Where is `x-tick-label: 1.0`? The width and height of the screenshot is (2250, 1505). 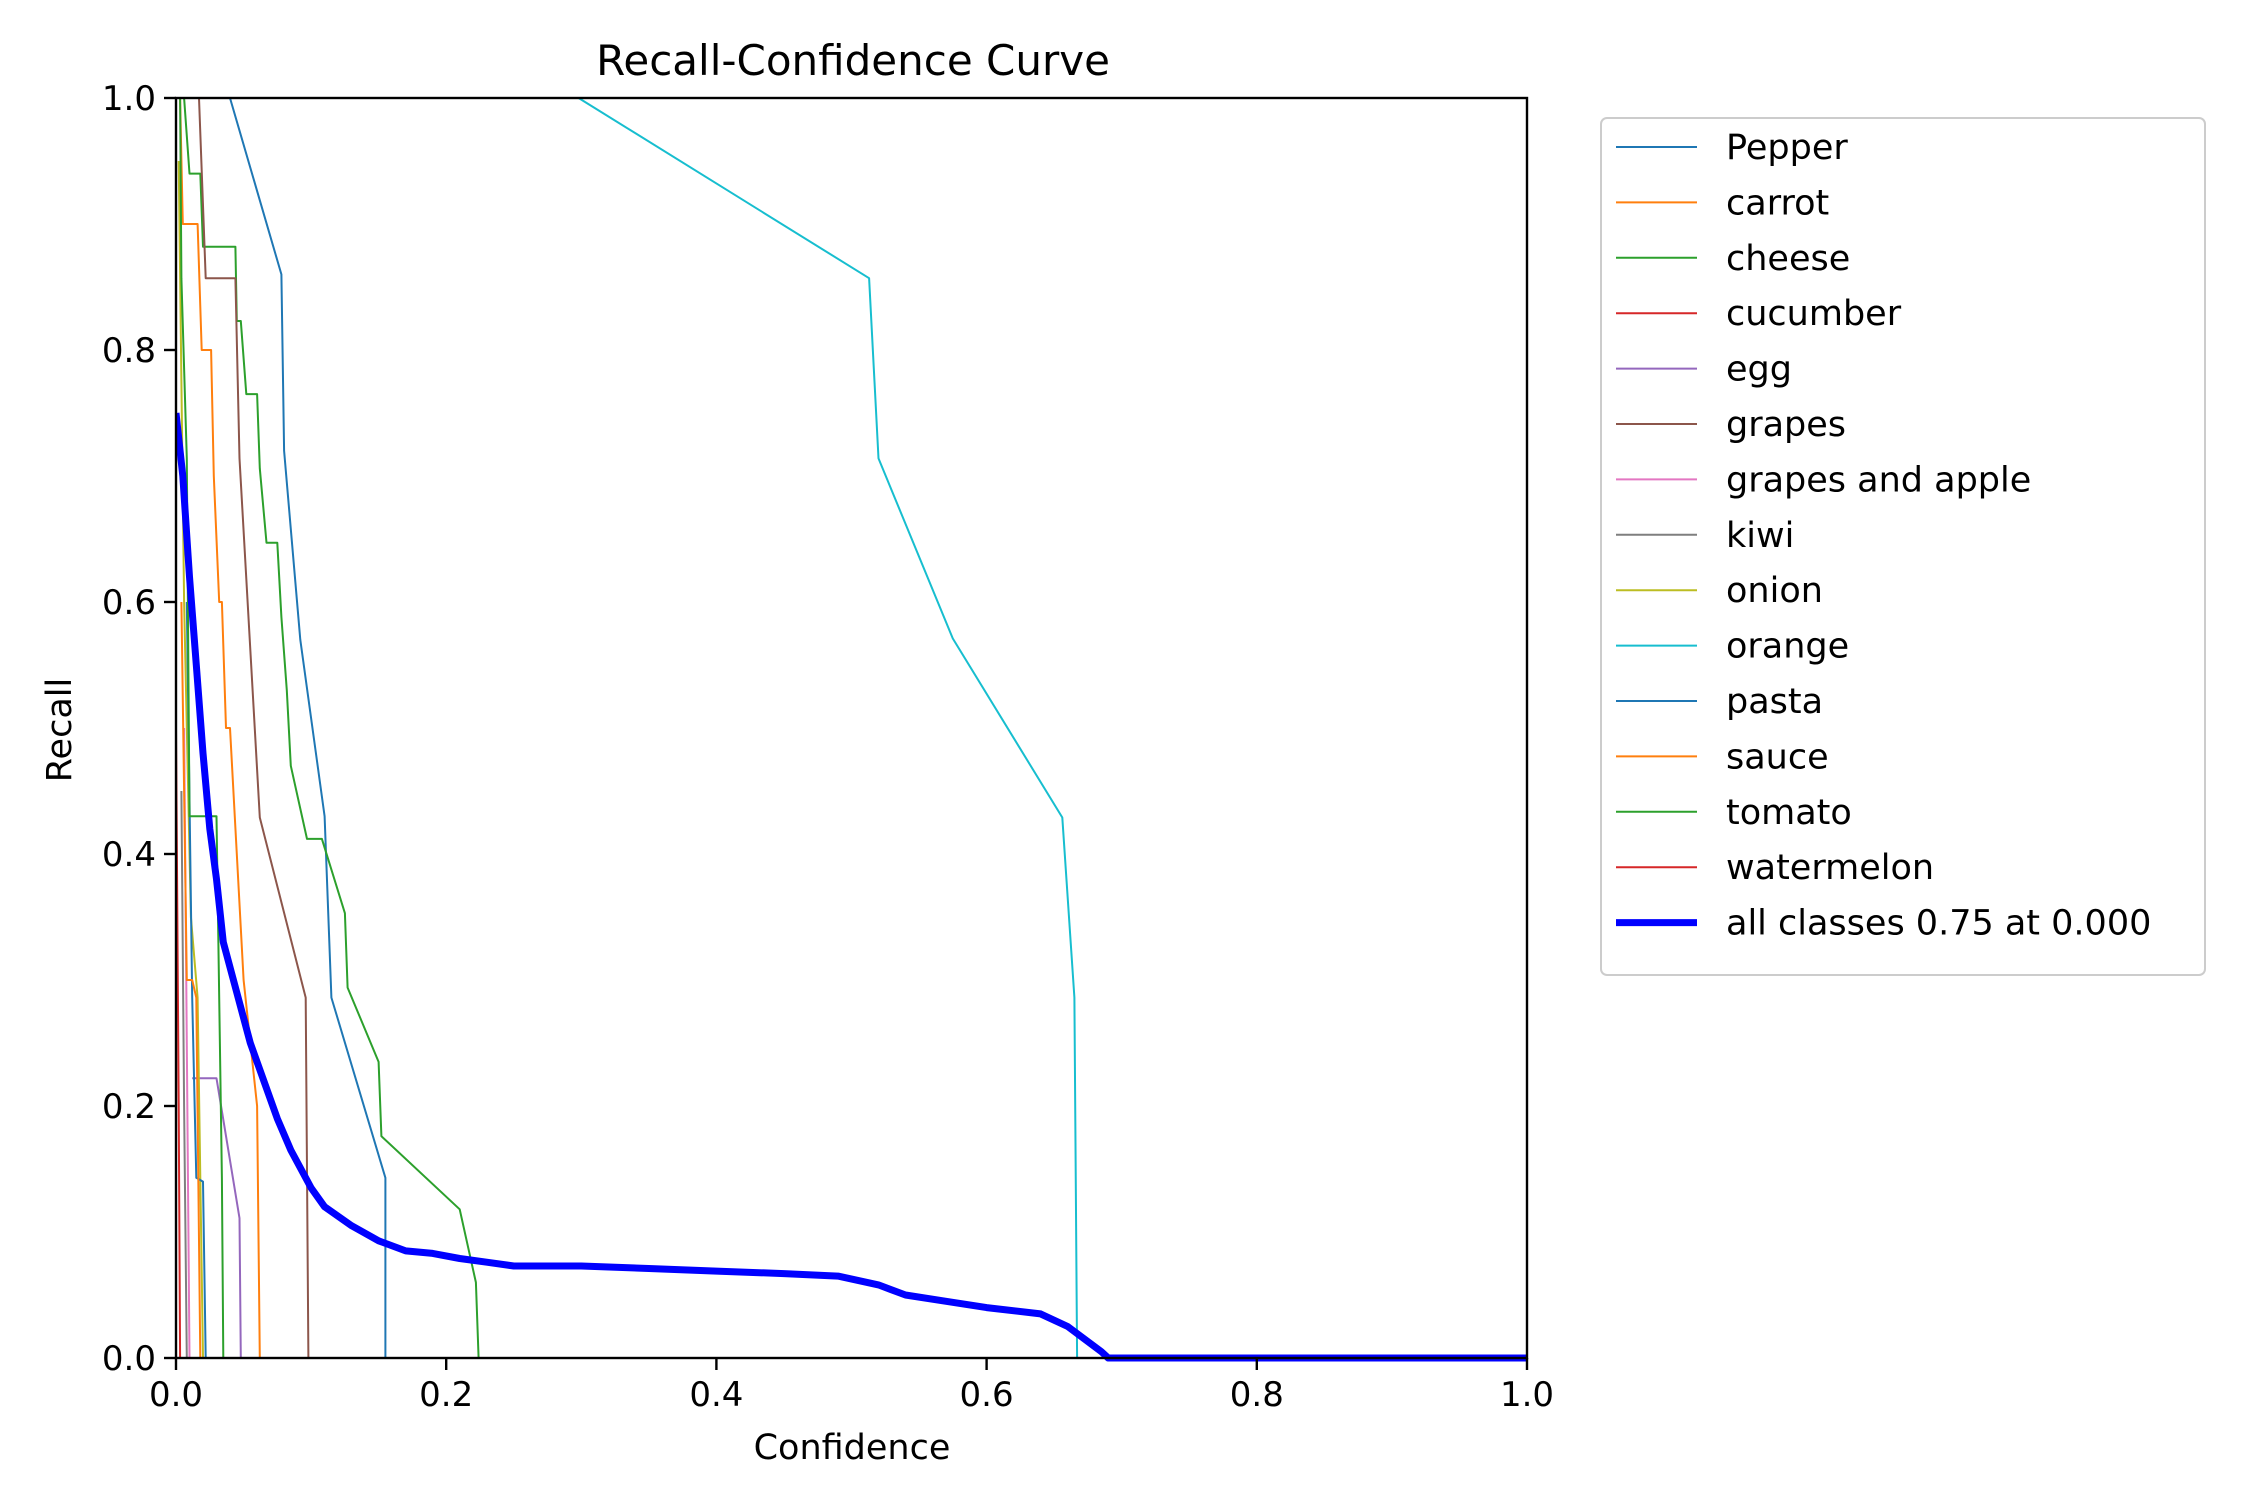 x-tick-label: 1.0 is located at coordinates (1527, 1395).